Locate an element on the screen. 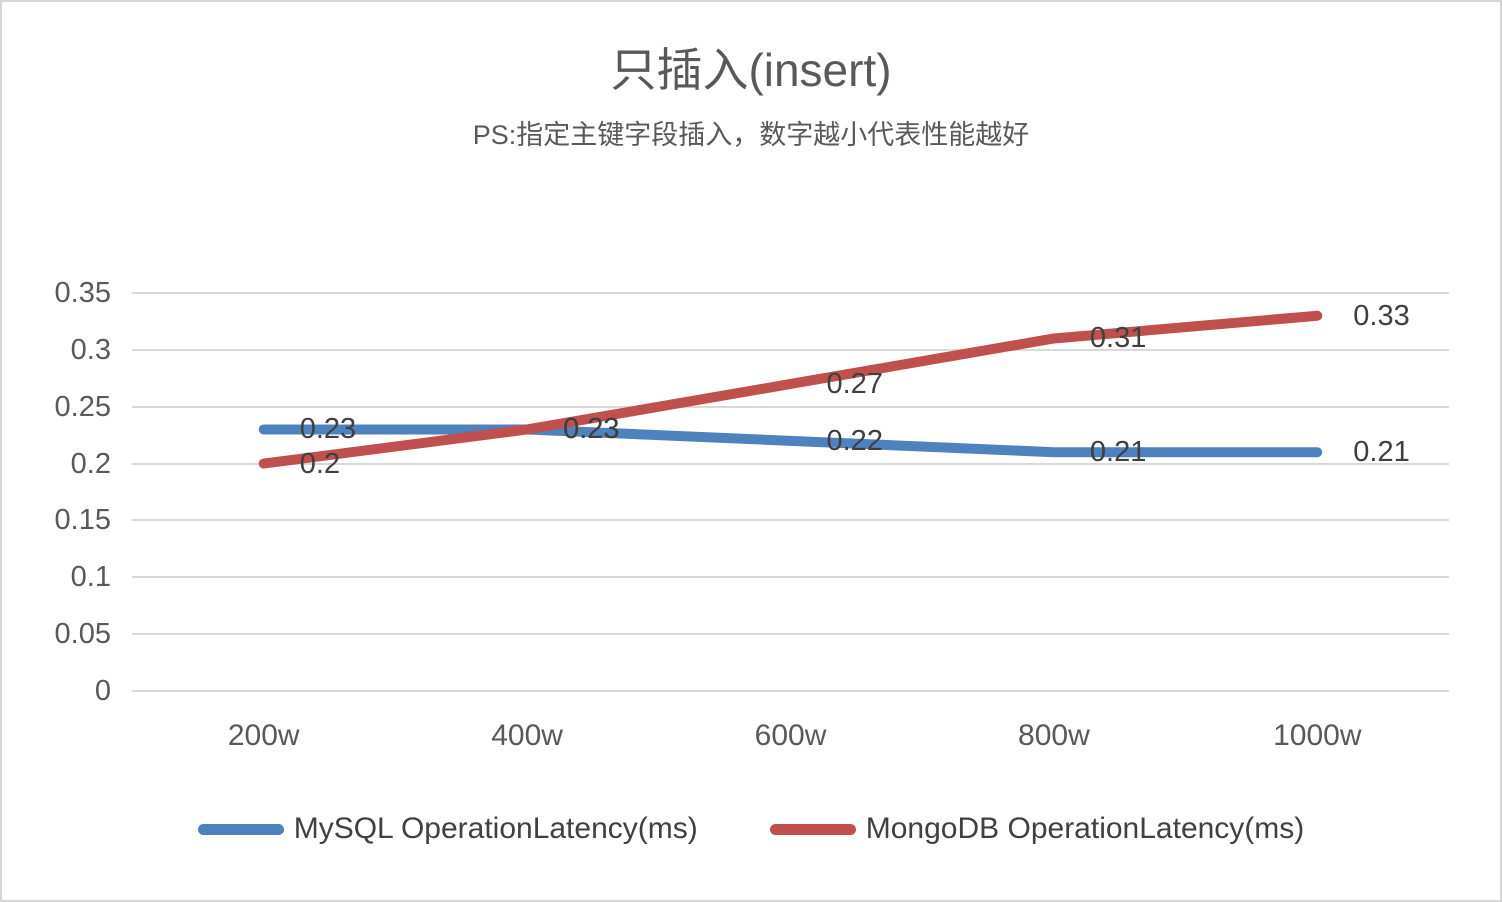 This screenshot has height=902, width=1502. legend-item-0: MySQL OperationLatency(ms) is located at coordinates (447, 829).